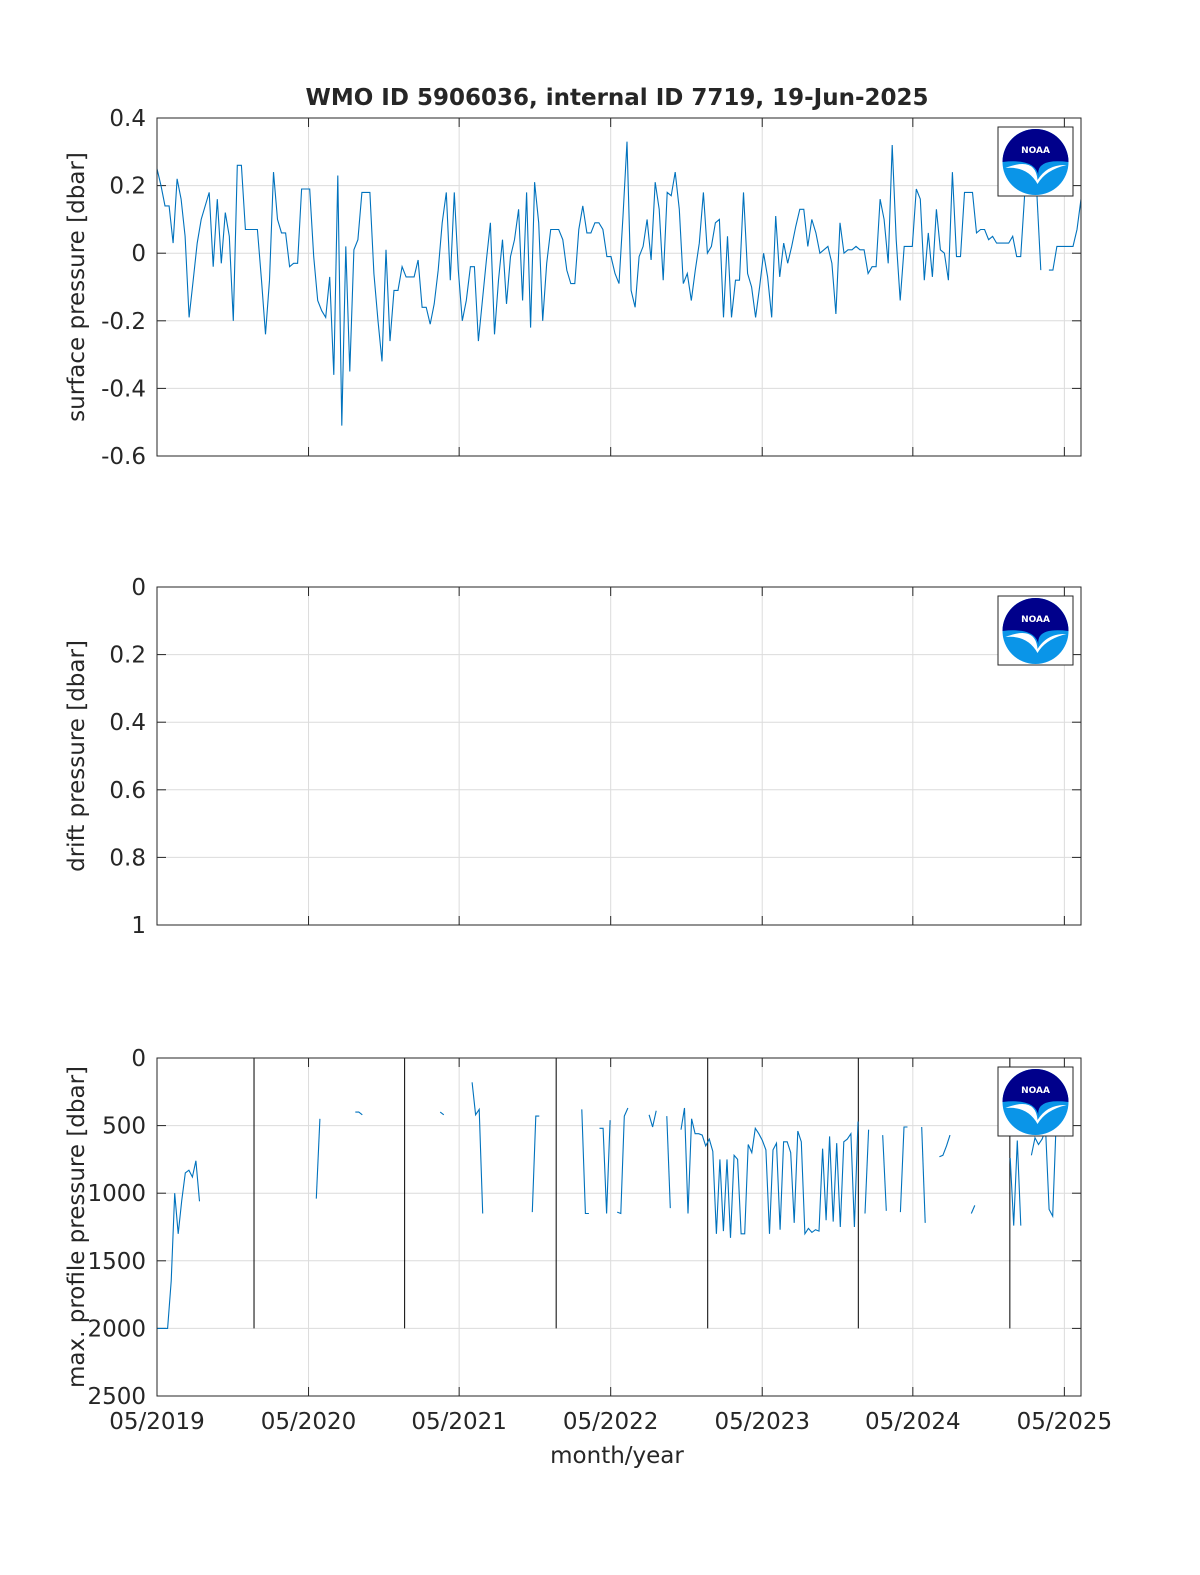  What do you see at coordinates (77, 1227) in the screenshot?
I see `y-axis-label: max. profile pressure [dbar]` at bounding box center [77, 1227].